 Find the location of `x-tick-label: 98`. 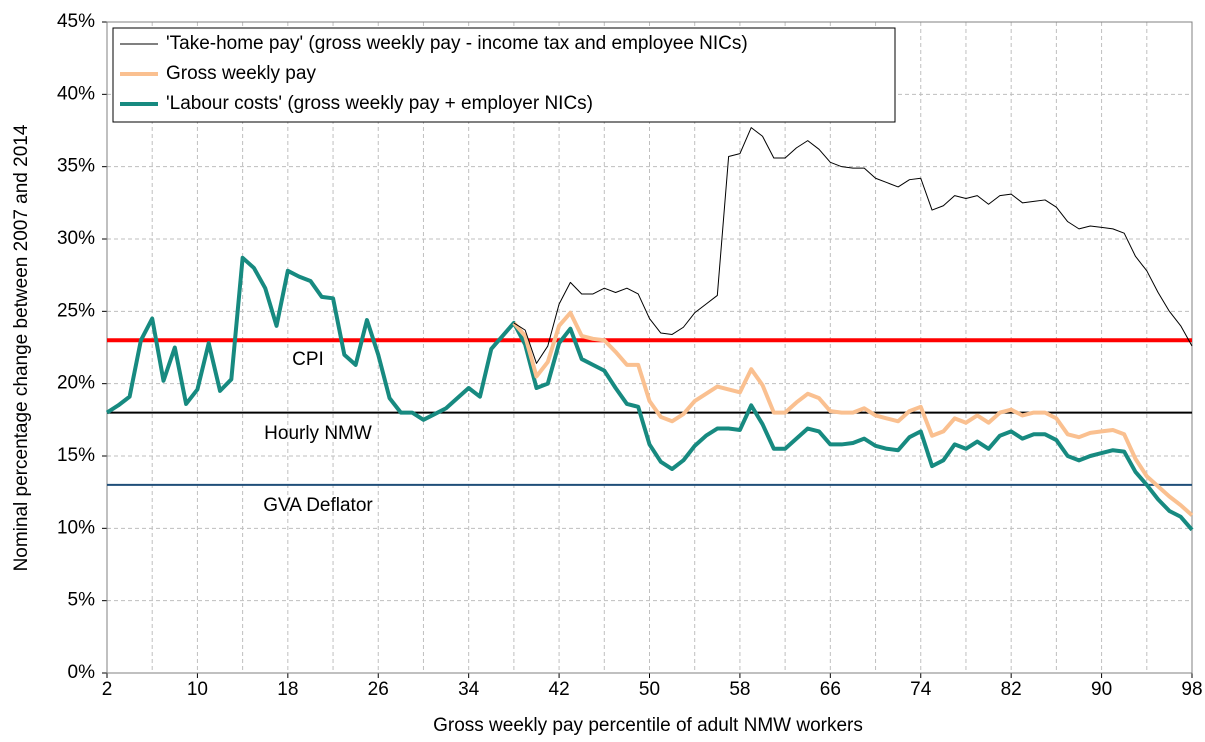

x-tick-label: 98 is located at coordinates (1191, 689).